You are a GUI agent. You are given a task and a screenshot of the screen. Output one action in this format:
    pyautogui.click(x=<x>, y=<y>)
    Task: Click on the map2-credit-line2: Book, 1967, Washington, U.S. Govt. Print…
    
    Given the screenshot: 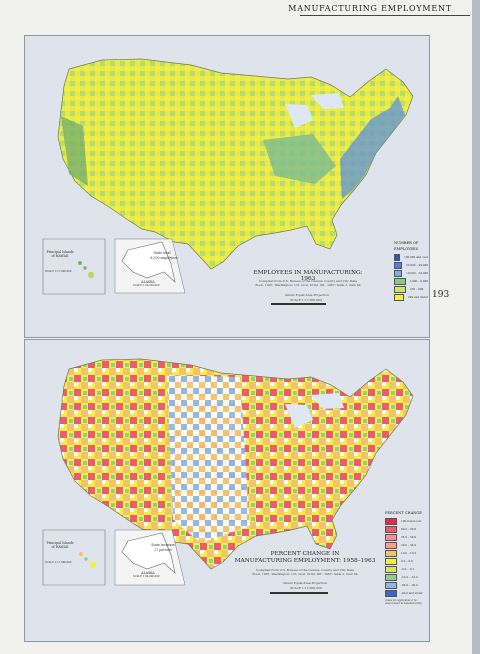 What is the action you would take?
    pyautogui.click(x=305, y=574)
    